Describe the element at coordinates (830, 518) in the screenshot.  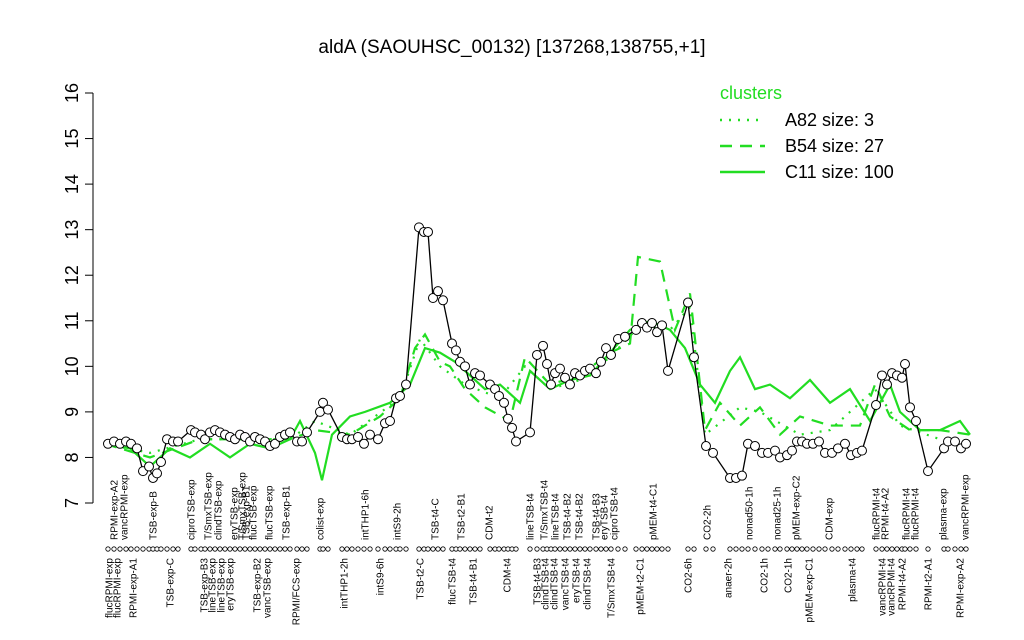
I see `x-label: CDM-exp` at that location.